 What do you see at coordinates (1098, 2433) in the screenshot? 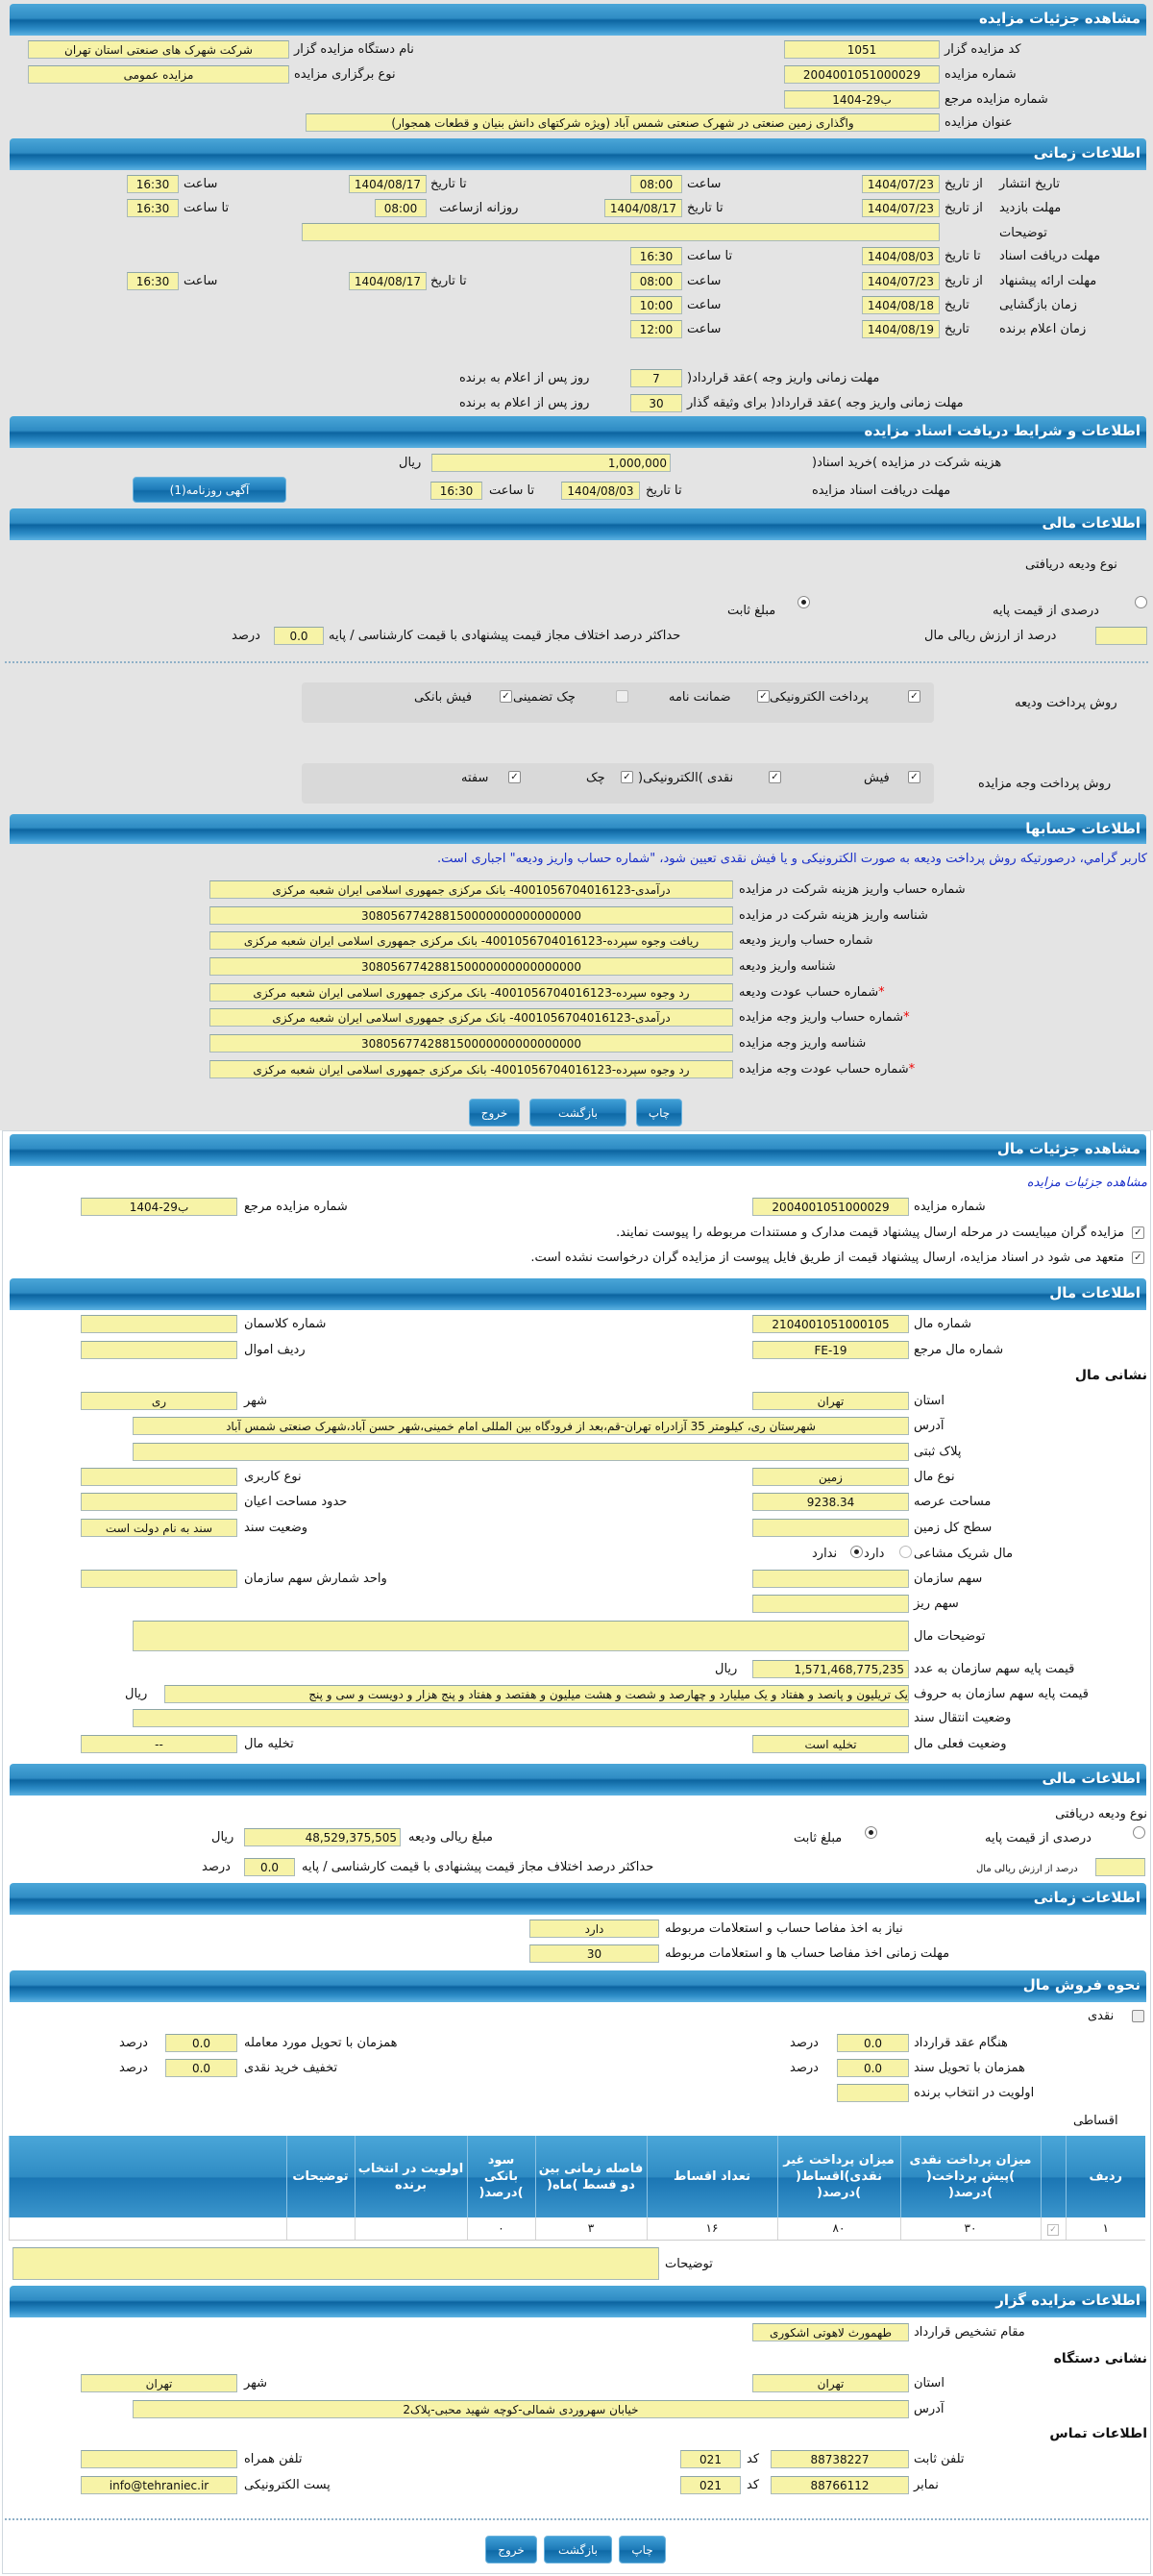
I see `contact-title: اطلاعات تماس` at bounding box center [1098, 2433].